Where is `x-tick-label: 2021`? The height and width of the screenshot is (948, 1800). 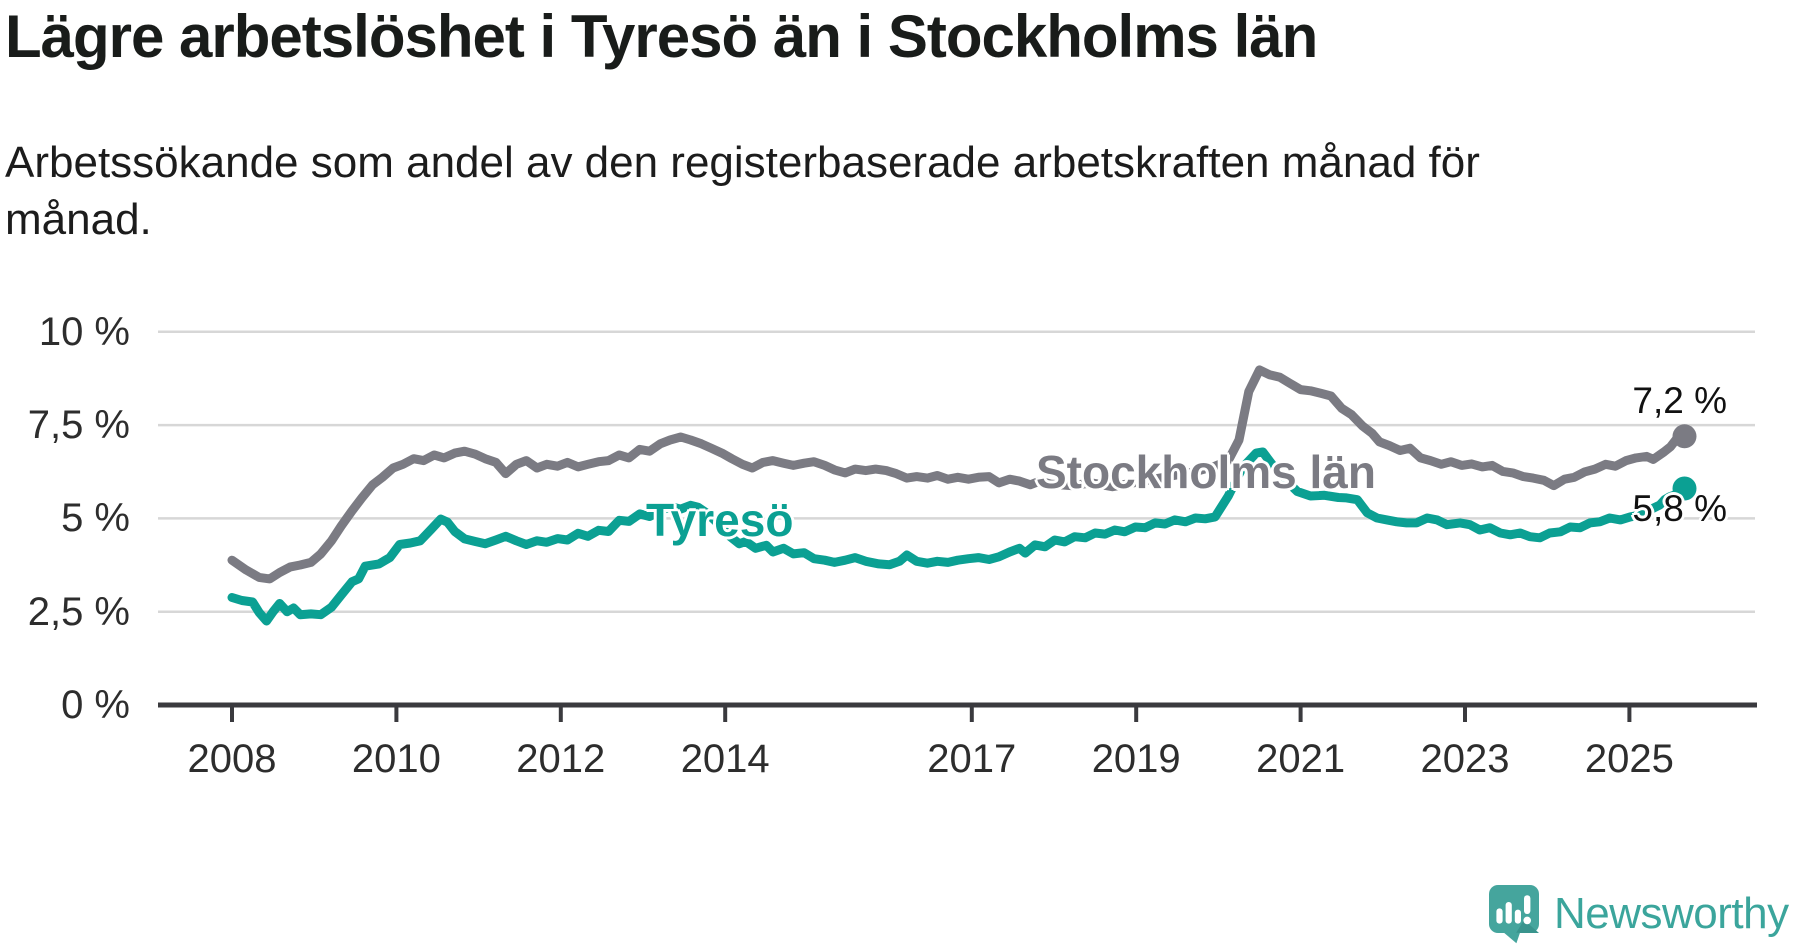 x-tick-label: 2021 is located at coordinates (1301, 759).